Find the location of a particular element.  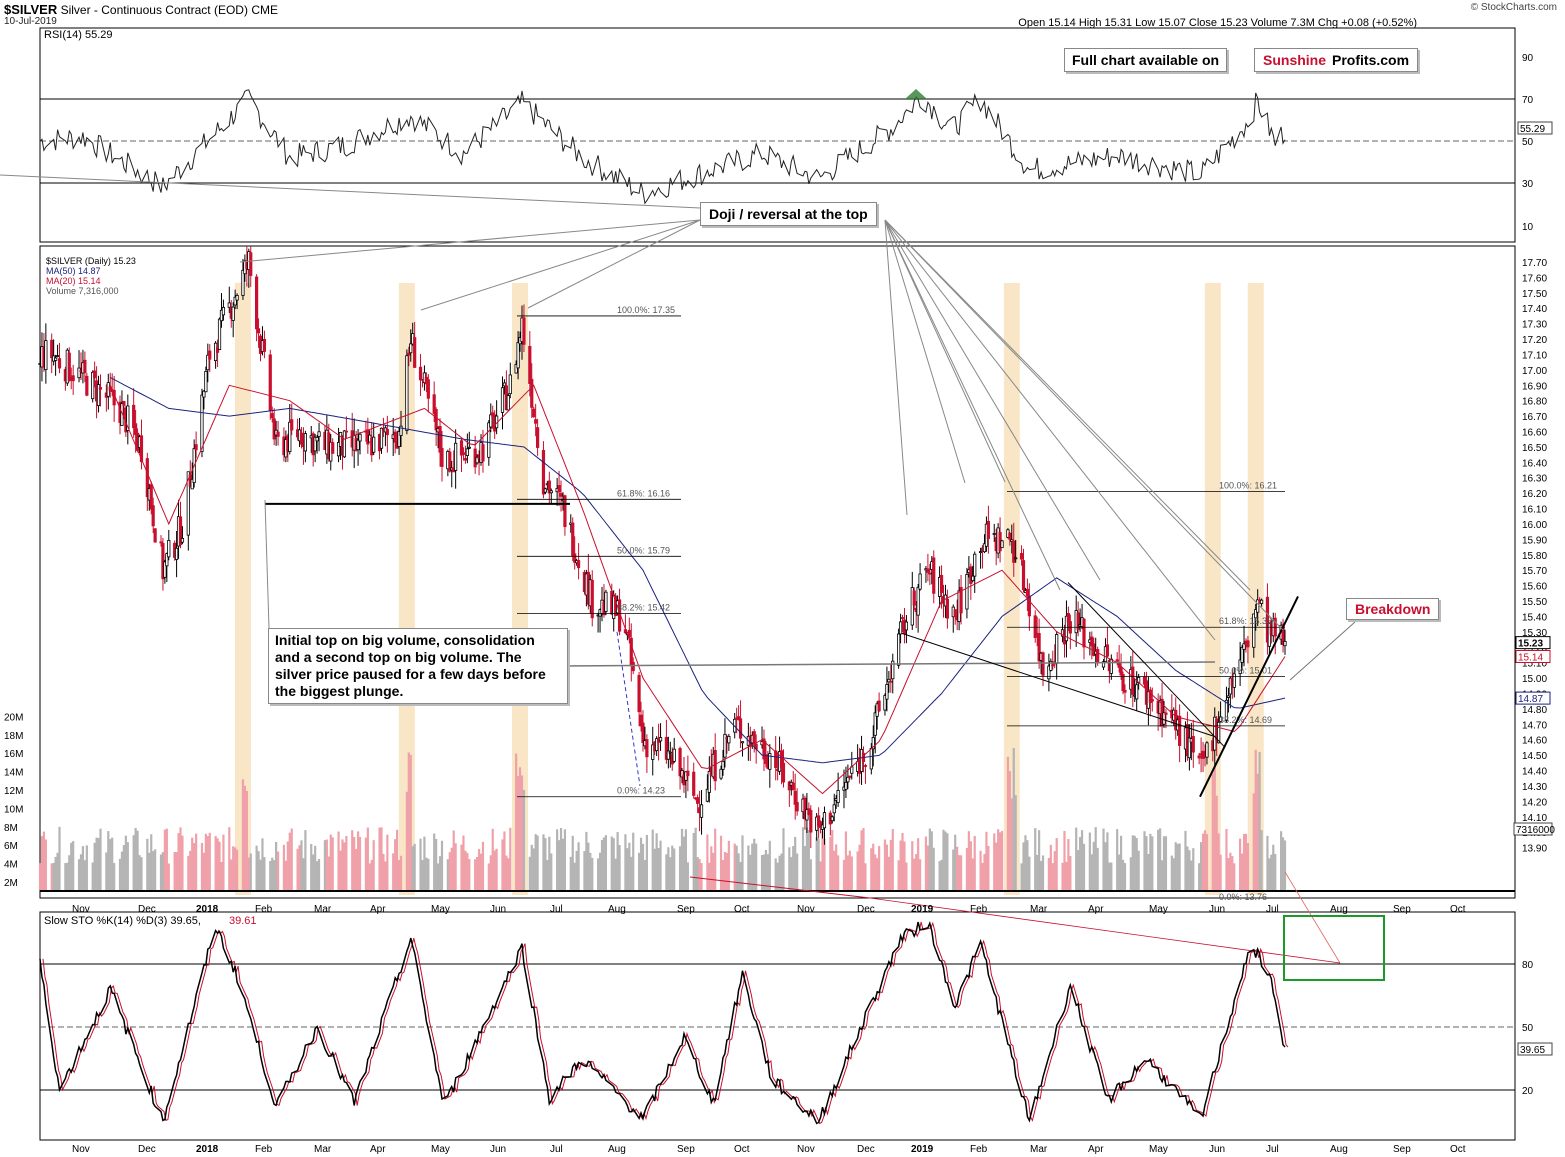

x-axis-label: Aug is located at coordinates (1339, 909).